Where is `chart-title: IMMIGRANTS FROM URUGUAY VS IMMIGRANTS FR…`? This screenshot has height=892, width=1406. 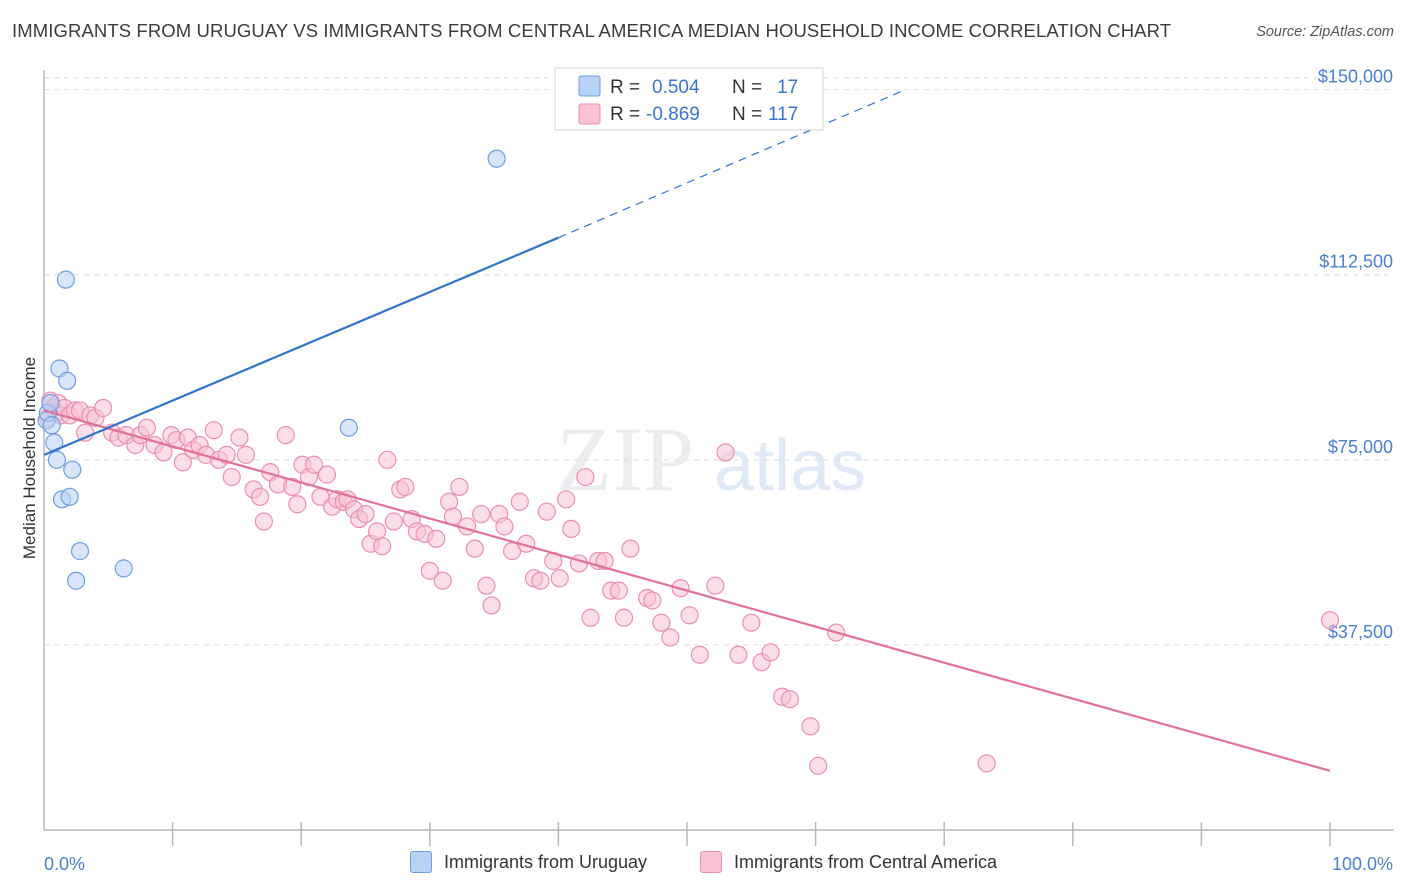
chart-title: IMMIGRANTS FROM URUGUAY VS IMMIGRANTS FR… is located at coordinates (592, 30).